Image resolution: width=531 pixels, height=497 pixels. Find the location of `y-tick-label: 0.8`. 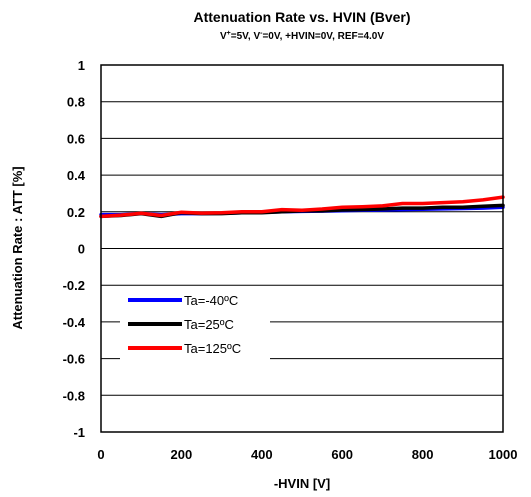

y-tick-label: 0.8 is located at coordinates (76, 102).